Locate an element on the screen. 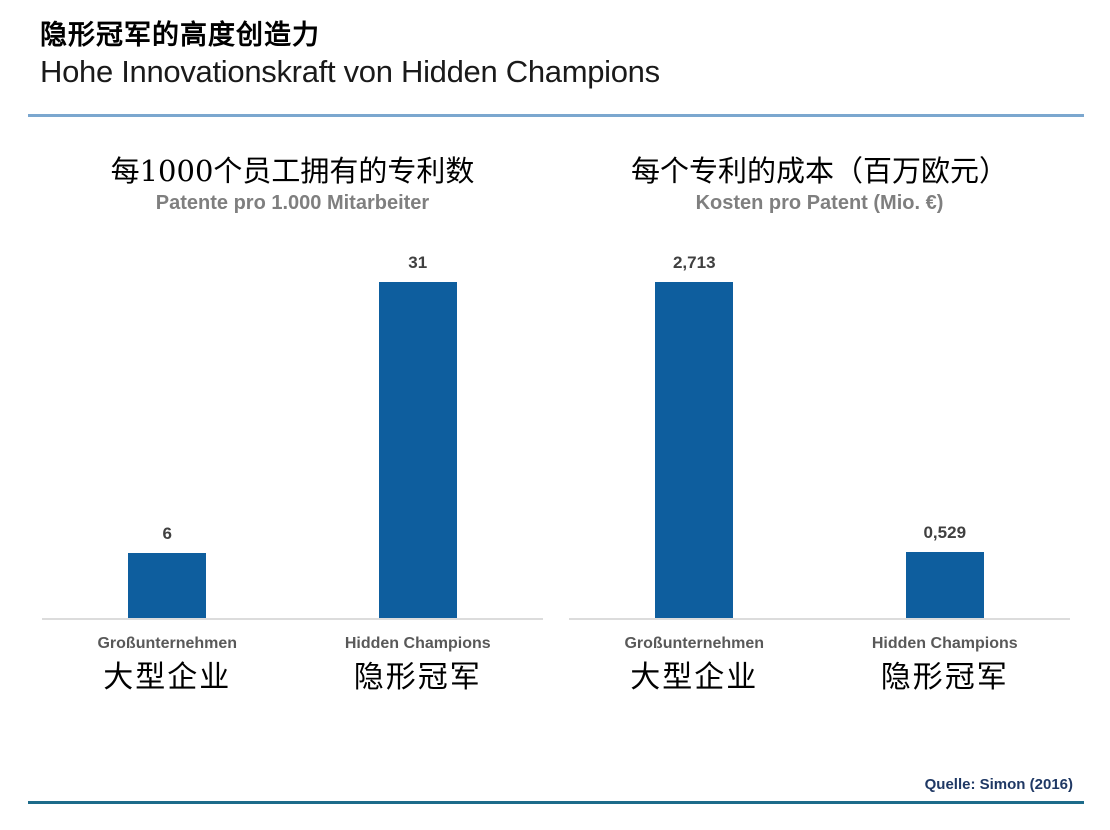 The height and width of the screenshot is (830, 1110). bar-group: 31 is located at coordinates (417, 430).